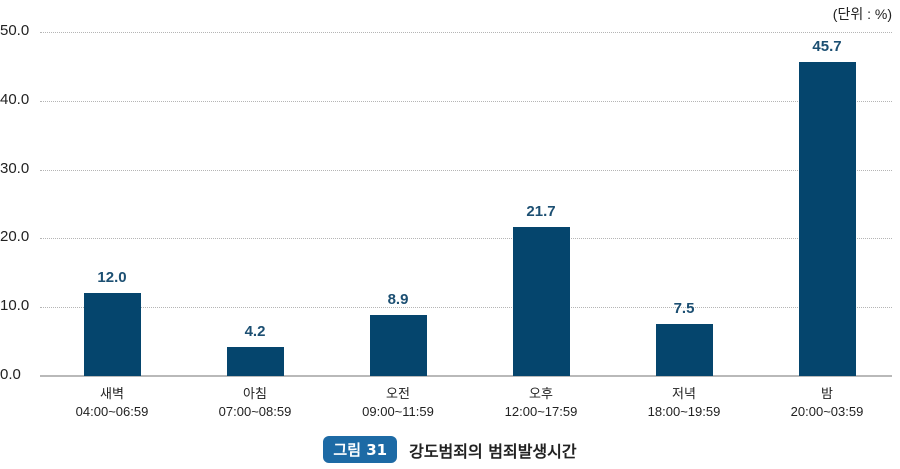  What do you see at coordinates (15, 237) in the screenshot?
I see `y-tick-label: 20.0` at bounding box center [15, 237].